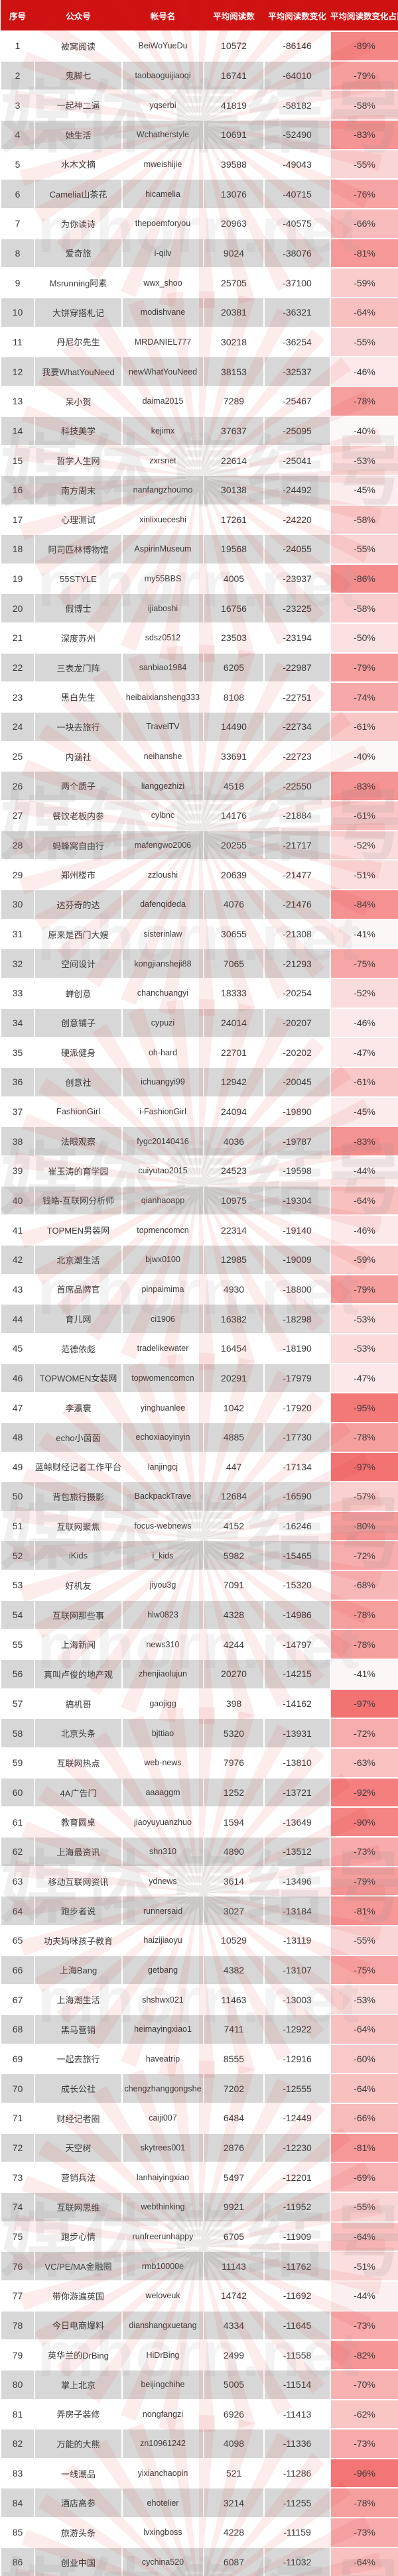 This screenshot has width=398, height=2576. I want to click on cell-avg-reads: 20255, so click(234, 845).